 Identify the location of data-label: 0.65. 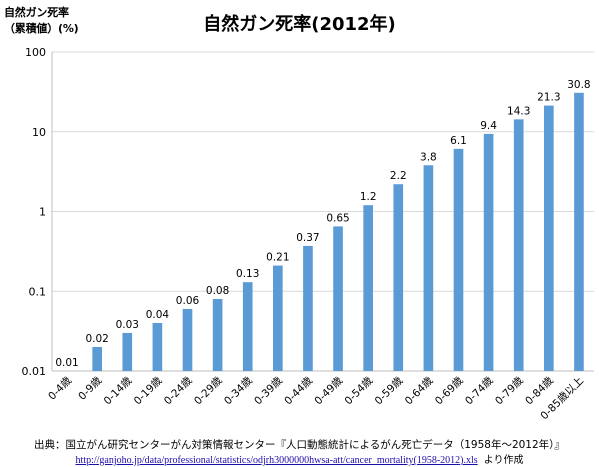
(337, 218).